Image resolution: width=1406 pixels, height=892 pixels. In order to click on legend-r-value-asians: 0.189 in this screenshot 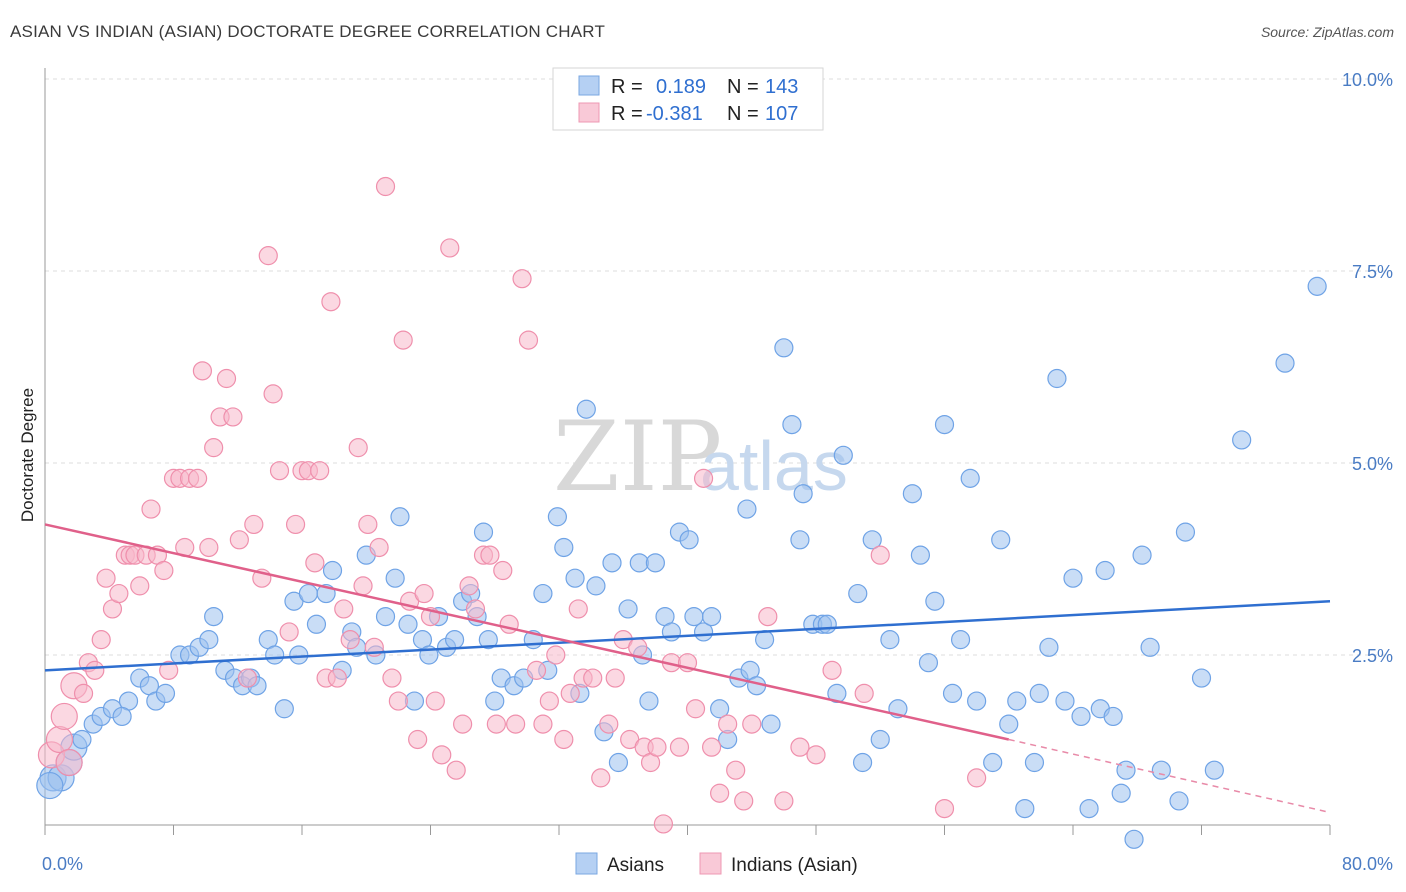, I will do `click(681, 87)`.